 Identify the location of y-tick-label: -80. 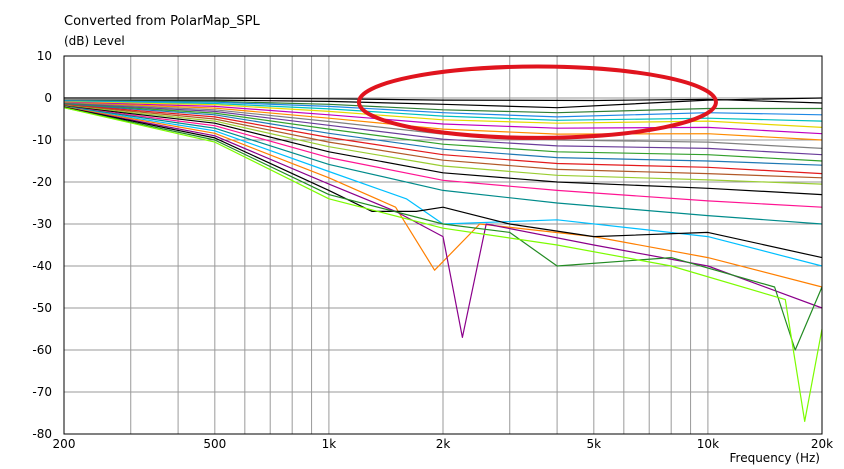
(42, 434).